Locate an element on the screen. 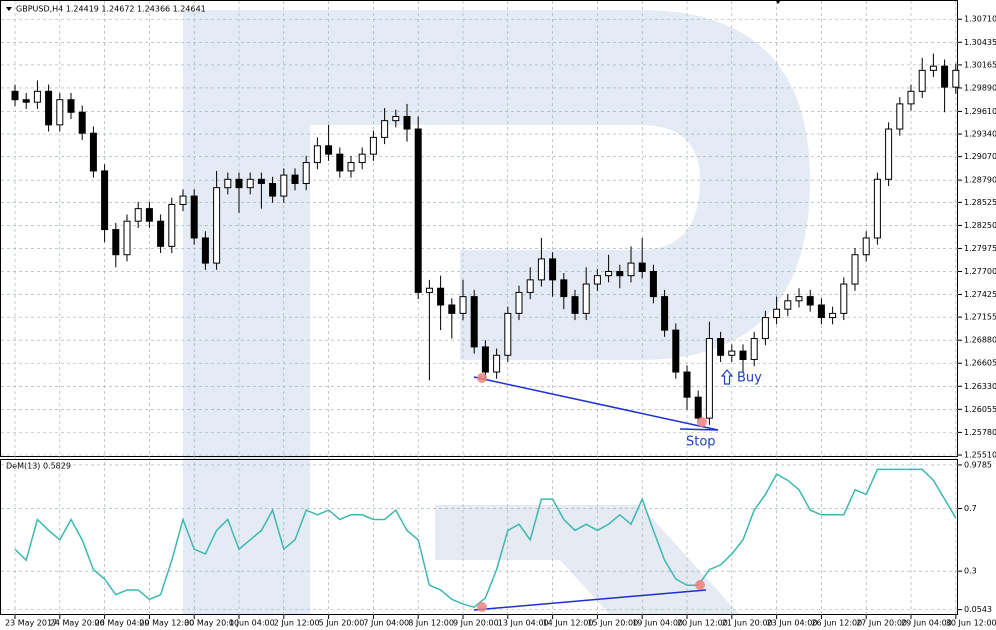  x-tick-label: 15 Jun 20:00 is located at coordinates (612, 623).